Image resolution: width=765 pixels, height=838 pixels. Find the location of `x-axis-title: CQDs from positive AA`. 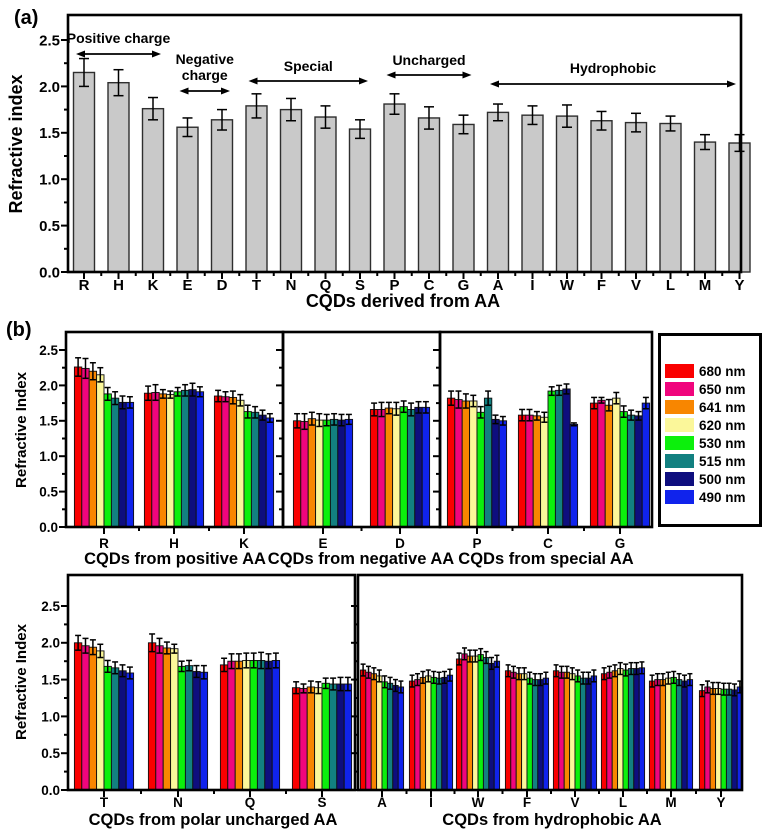

x-axis-title: CQDs from positive AA is located at coordinates (175, 559).